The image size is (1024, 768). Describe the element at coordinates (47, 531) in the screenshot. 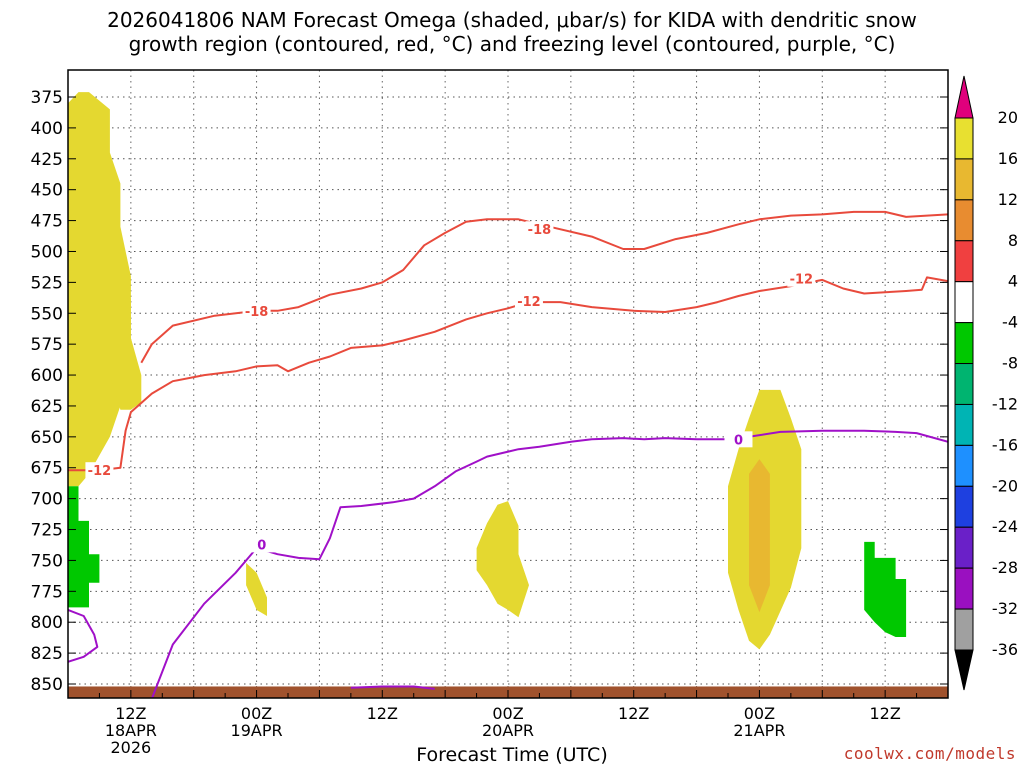

I see `y-tick-label: 725` at that location.